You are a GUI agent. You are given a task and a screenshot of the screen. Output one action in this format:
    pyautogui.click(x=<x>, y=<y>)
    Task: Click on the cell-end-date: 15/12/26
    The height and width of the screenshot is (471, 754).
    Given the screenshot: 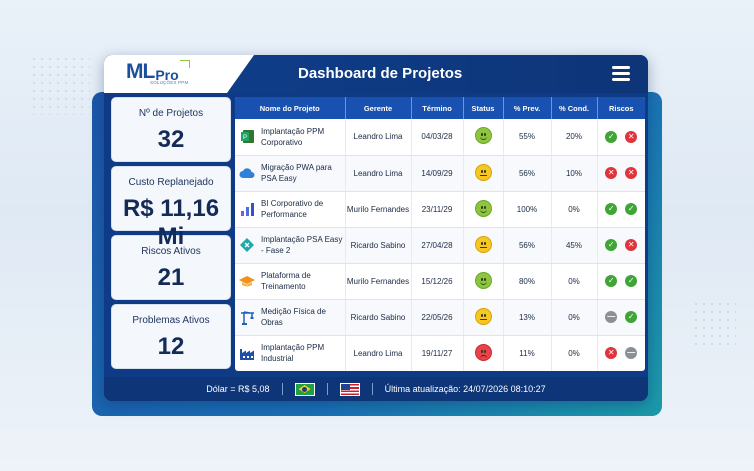 What is the action you would take?
    pyautogui.click(x=437, y=281)
    